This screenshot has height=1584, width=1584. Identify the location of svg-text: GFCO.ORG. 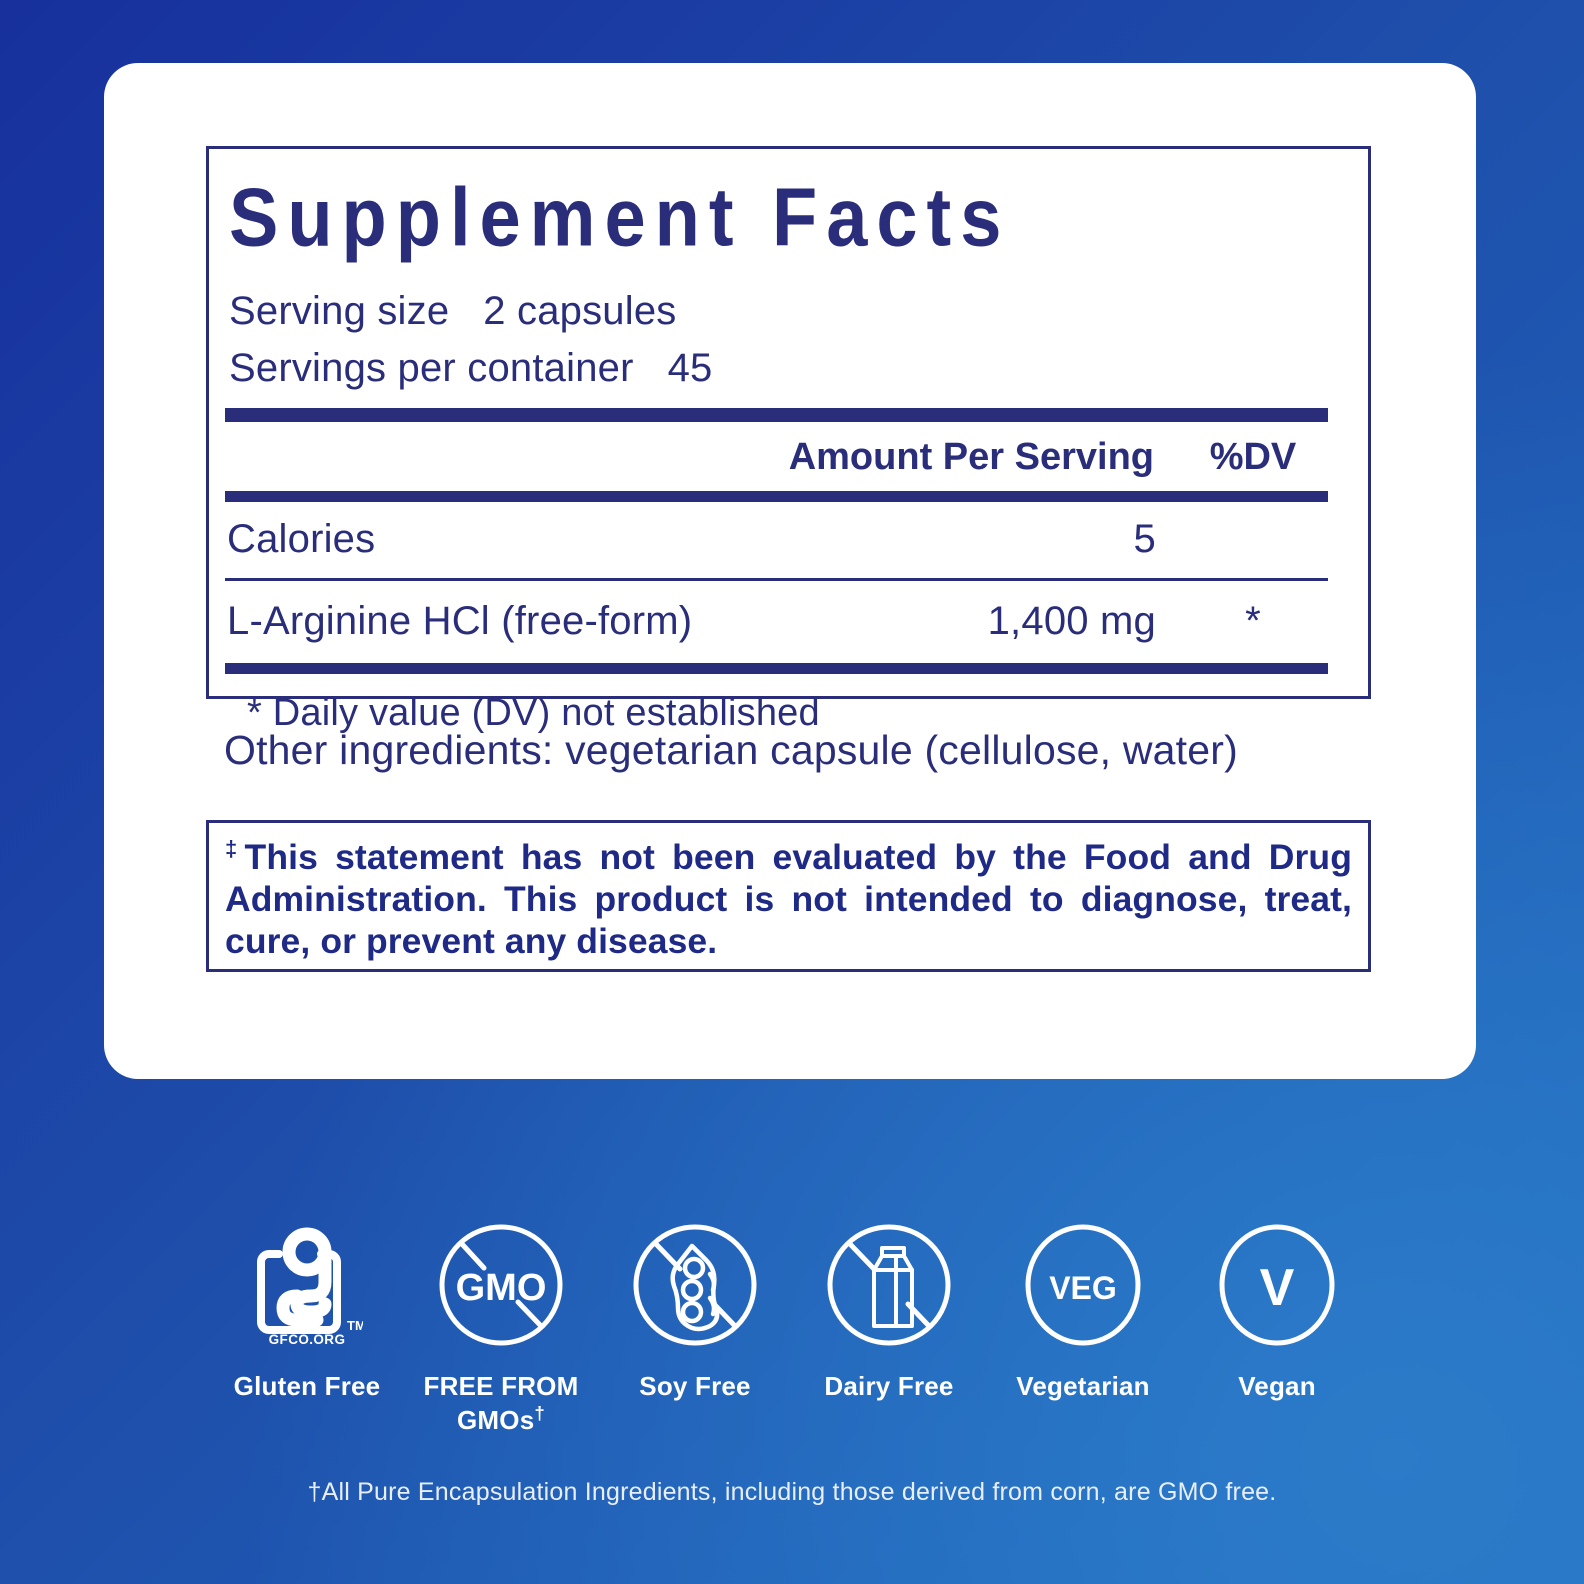
(307, 1339).